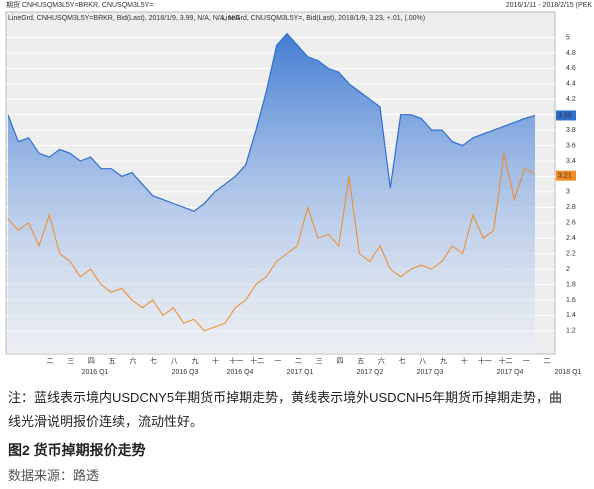 The image size is (594, 489). What do you see at coordinates (571, 84) in the screenshot?
I see `y-tick-label: 4.4` at bounding box center [571, 84].